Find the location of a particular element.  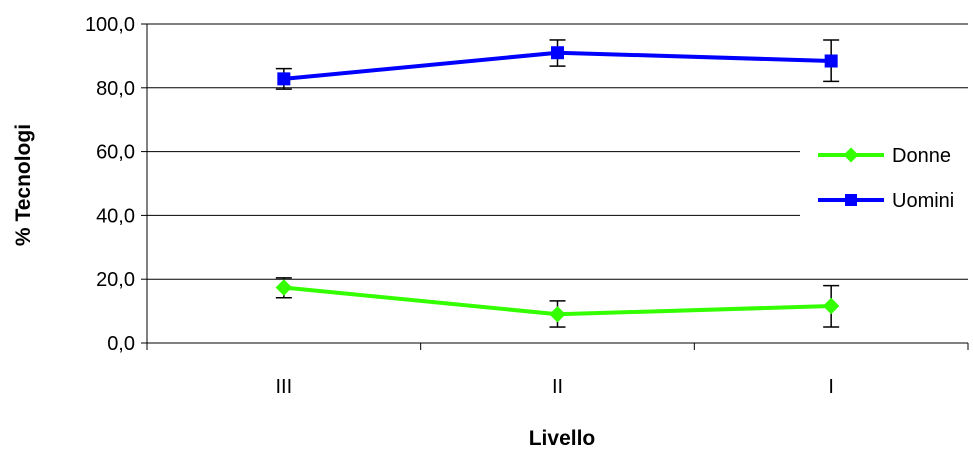

y-tick-label: 100,0 is located at coordinates (110, 25).